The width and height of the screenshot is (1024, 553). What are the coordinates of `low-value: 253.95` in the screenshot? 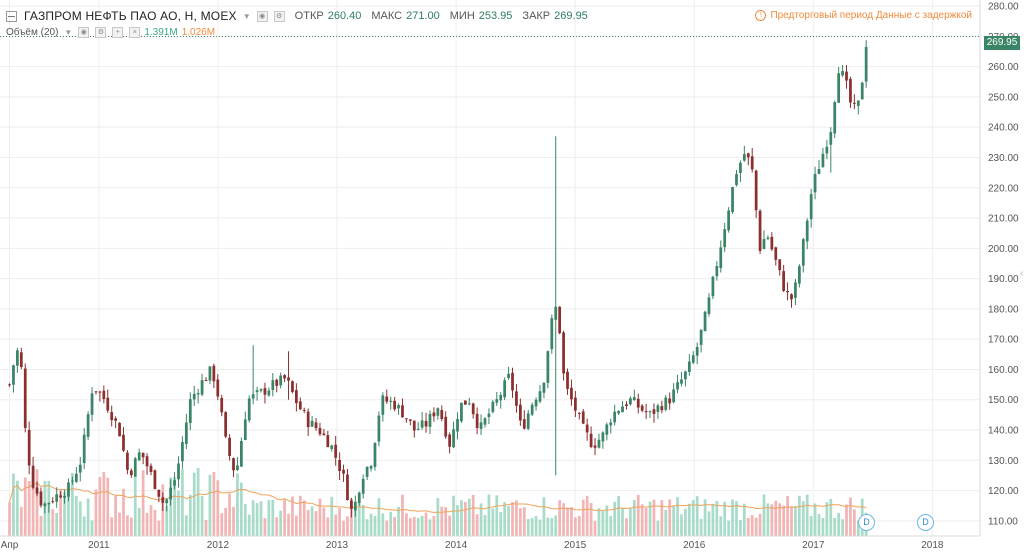 It's located at (495, 16).